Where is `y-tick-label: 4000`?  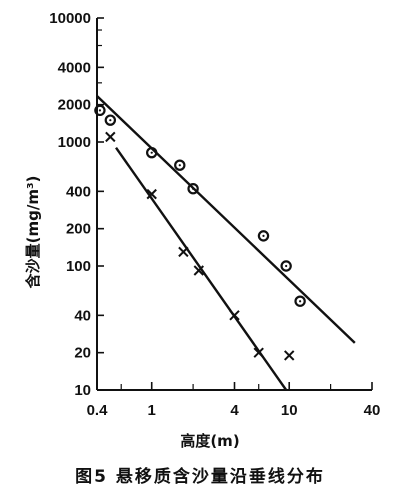
y-tick-label: 4000 is located at coordinates (74, 67).